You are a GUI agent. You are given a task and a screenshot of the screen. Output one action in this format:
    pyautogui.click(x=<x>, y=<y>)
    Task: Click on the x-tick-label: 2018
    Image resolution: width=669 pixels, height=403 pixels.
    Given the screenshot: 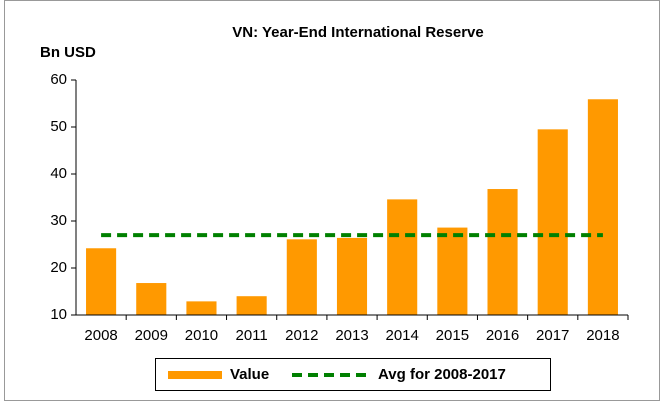 What is the action you would take?
    pyautogui.click(x=602, y=335)
    